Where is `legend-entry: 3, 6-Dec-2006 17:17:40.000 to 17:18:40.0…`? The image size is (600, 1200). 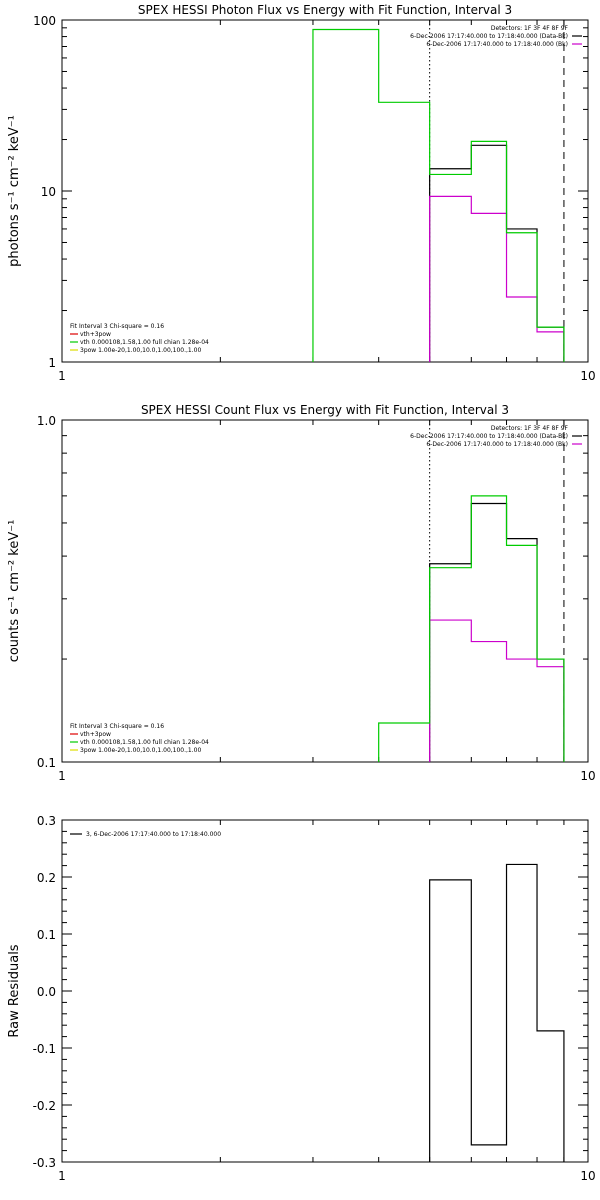
legend-entry: 3, 6-Dec-2006 17:17:40.000 to 17:18:40.0… is located at coordinates (153, 834).